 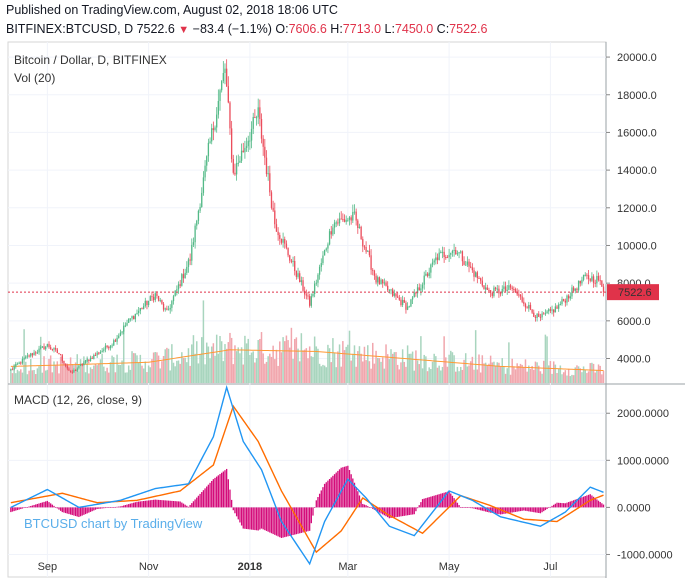 I want to click on volume-legend: Vol (20), so click(x=34, y=78).